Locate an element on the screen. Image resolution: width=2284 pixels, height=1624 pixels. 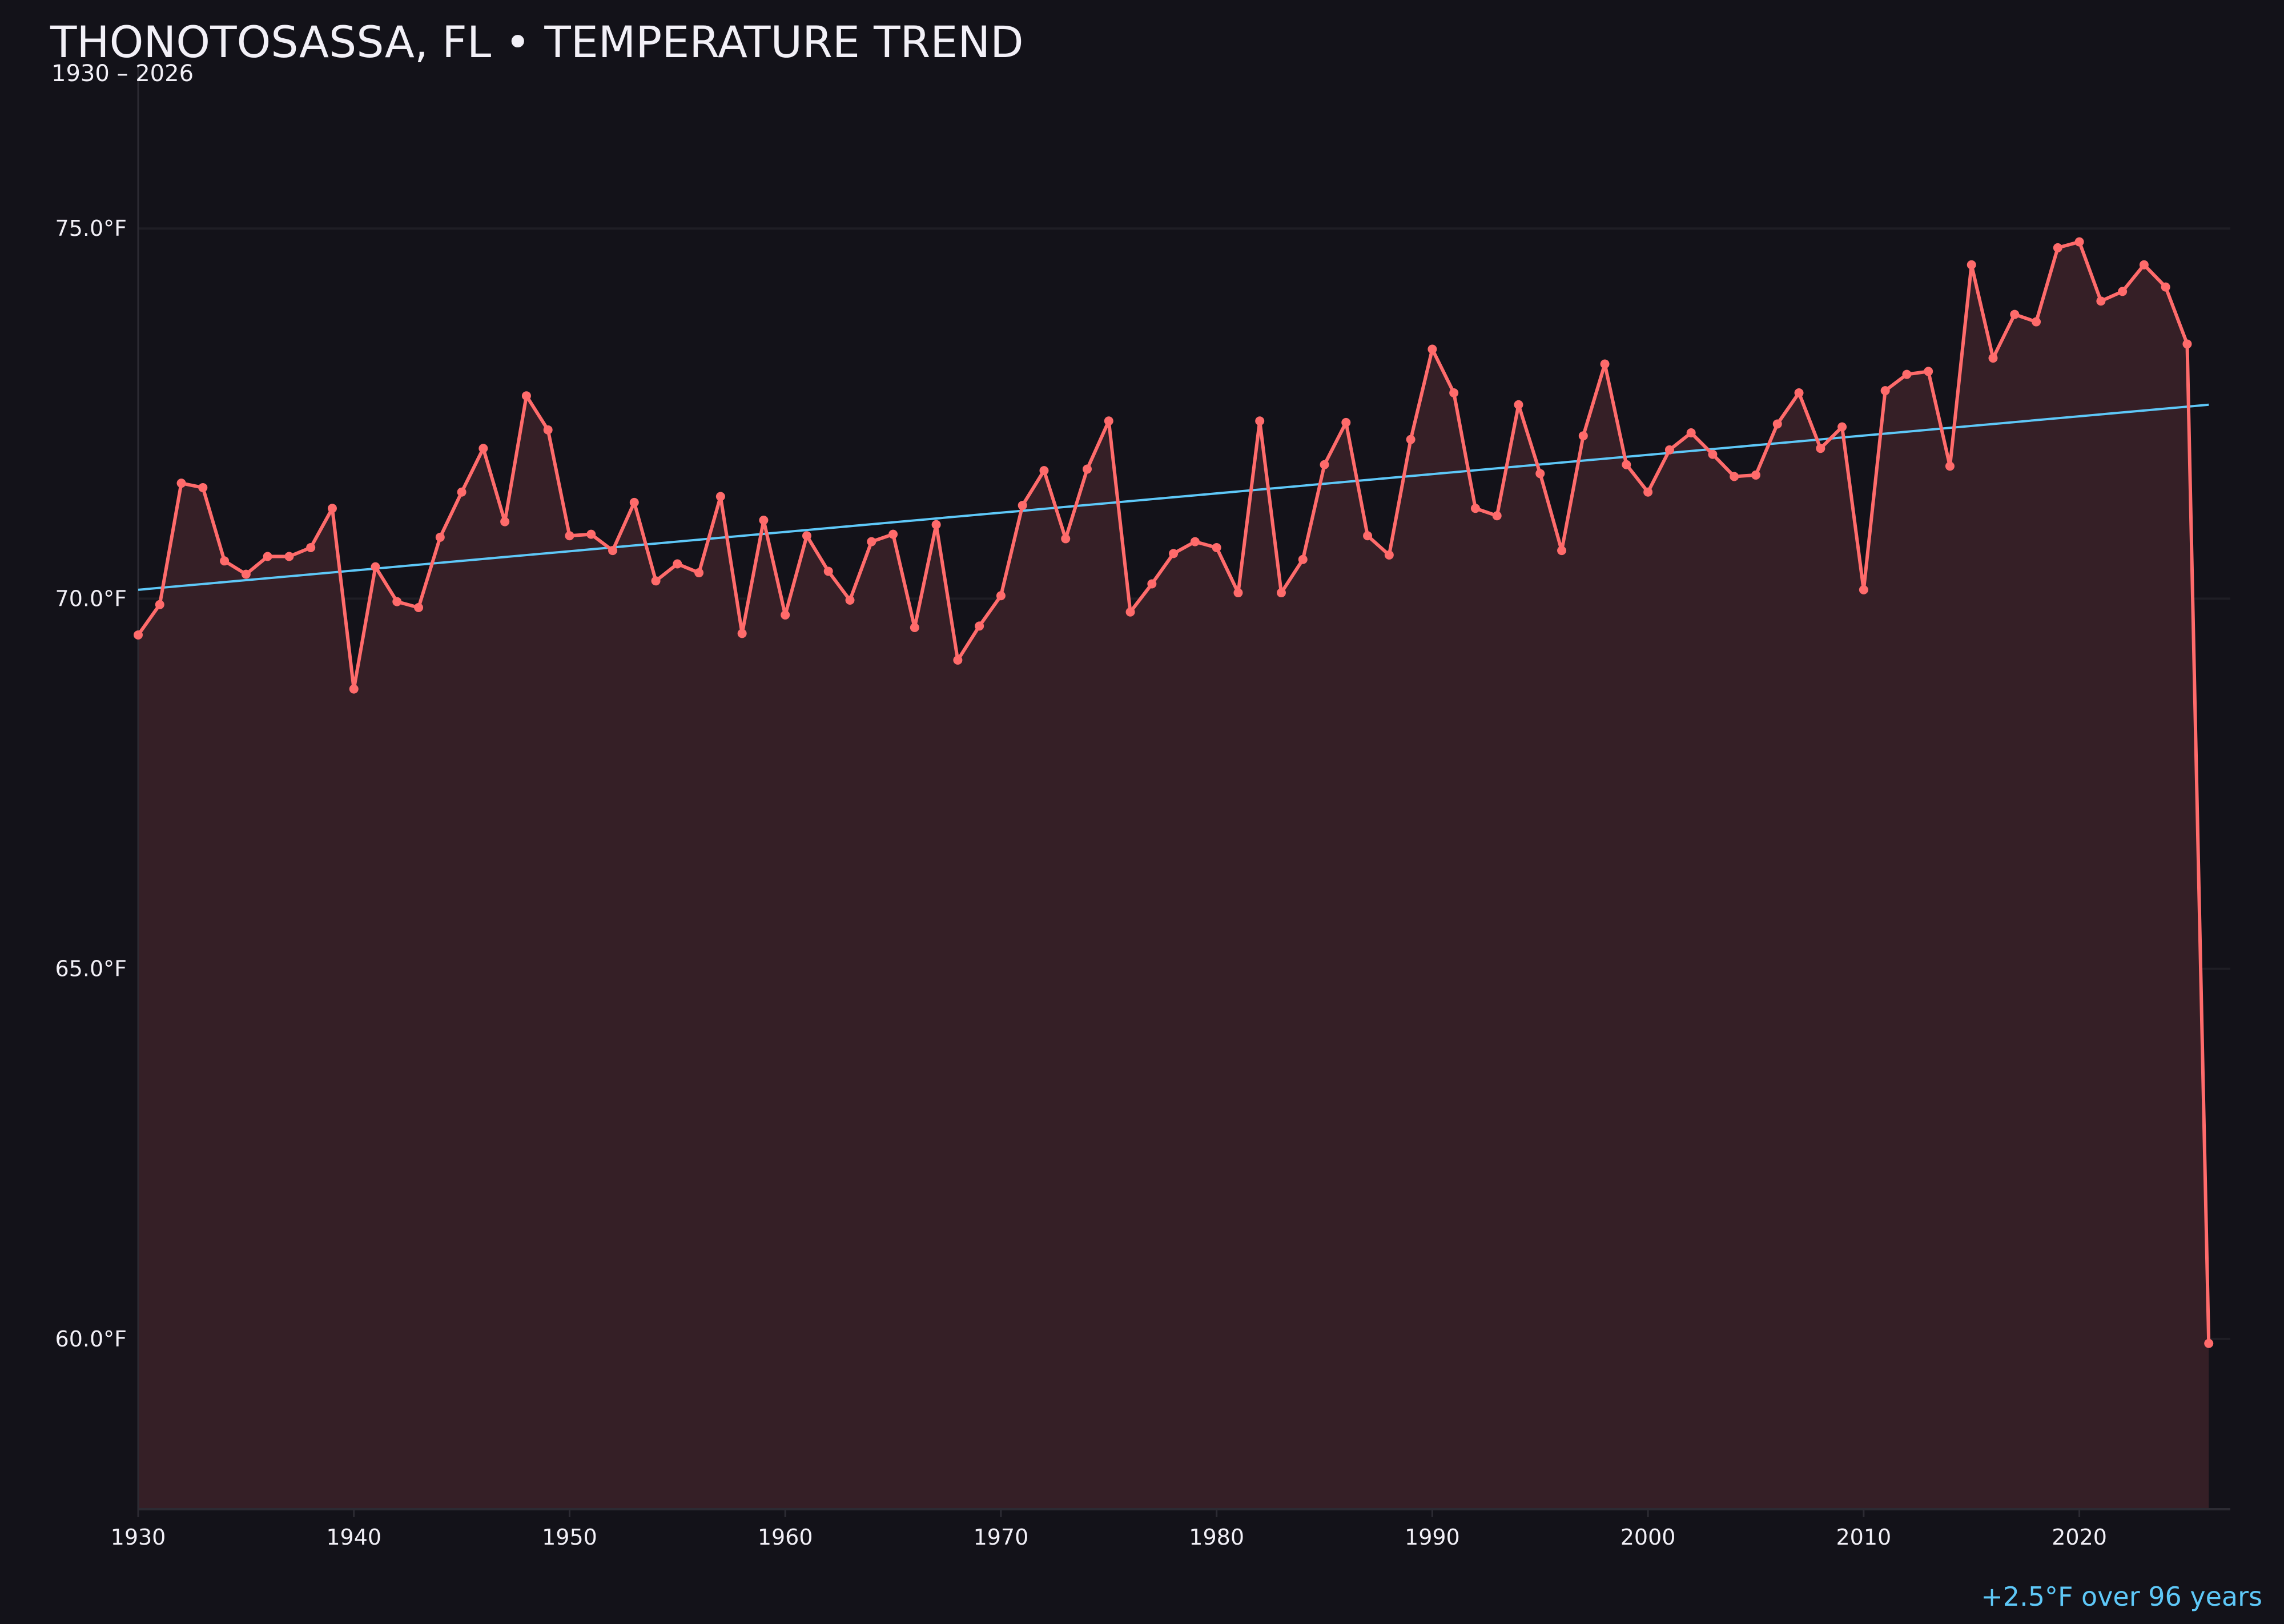
y-tick-label: 70.0°F is located at coordinates (91, 598).